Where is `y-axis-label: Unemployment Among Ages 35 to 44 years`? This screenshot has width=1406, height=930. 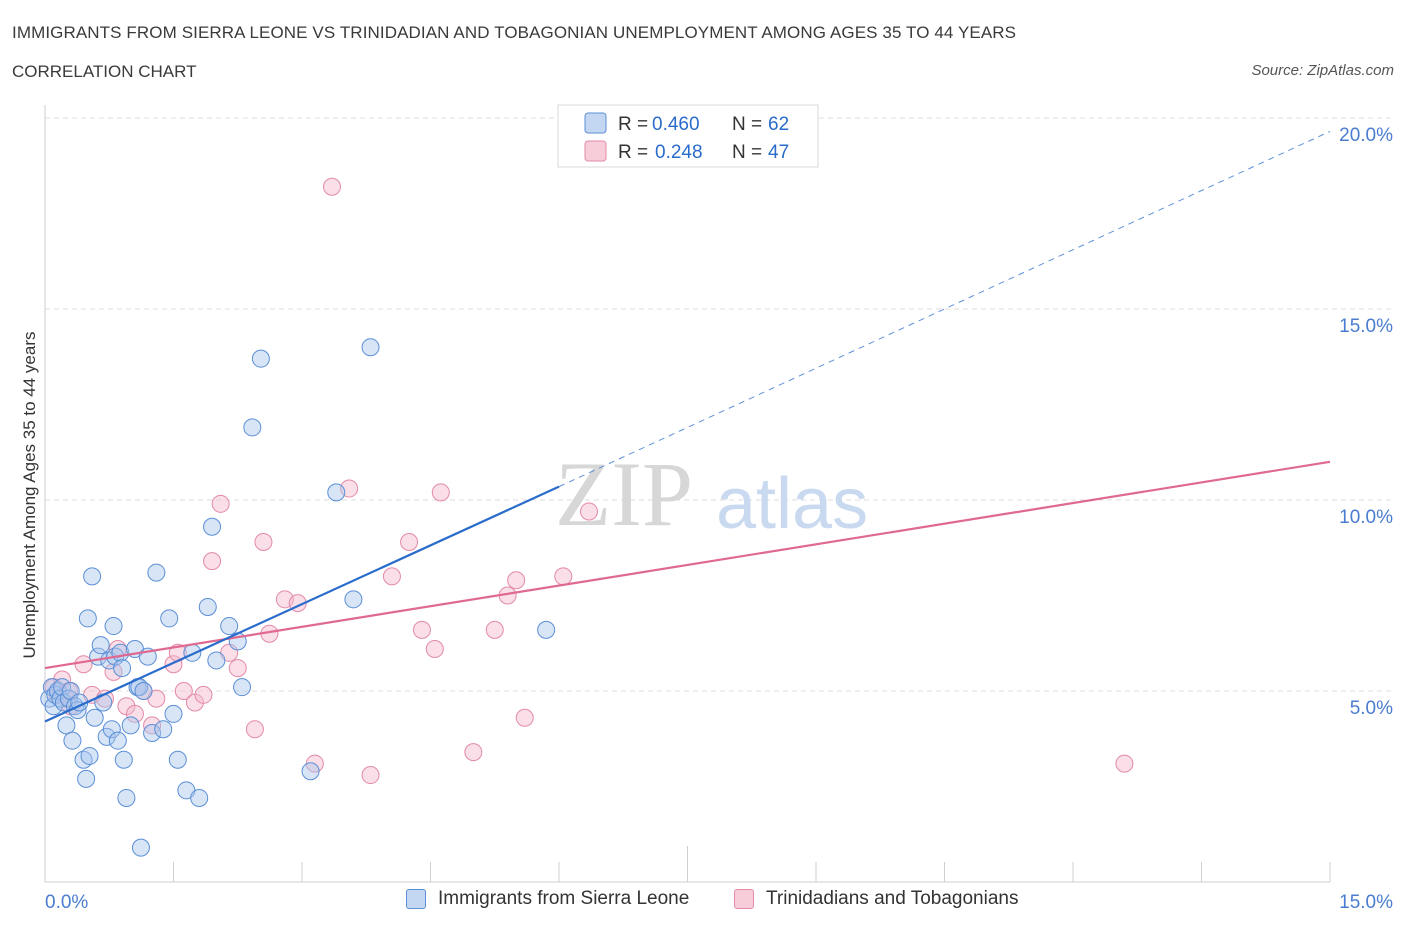
y-axis-label: Unemployment Among Ages 35 to 44 years is located at coordinates (29, 495).